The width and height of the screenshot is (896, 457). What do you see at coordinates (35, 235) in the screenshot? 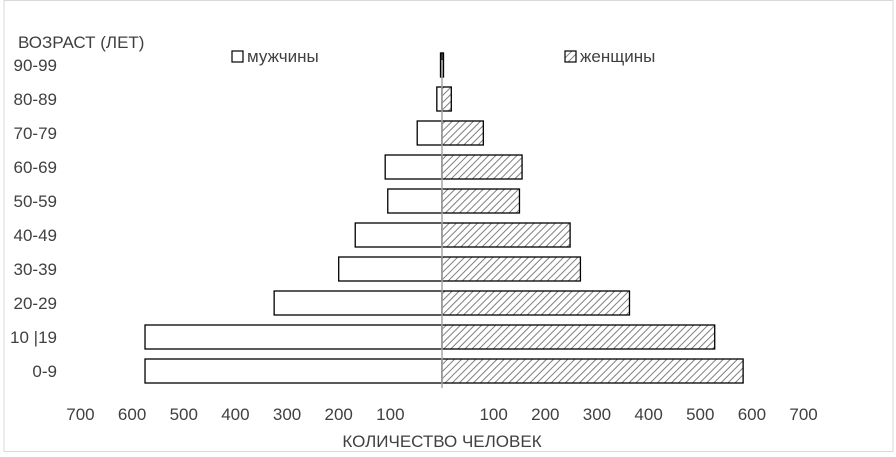
I see `y-tick-label: 40-49` at bounding box center [35, 235].